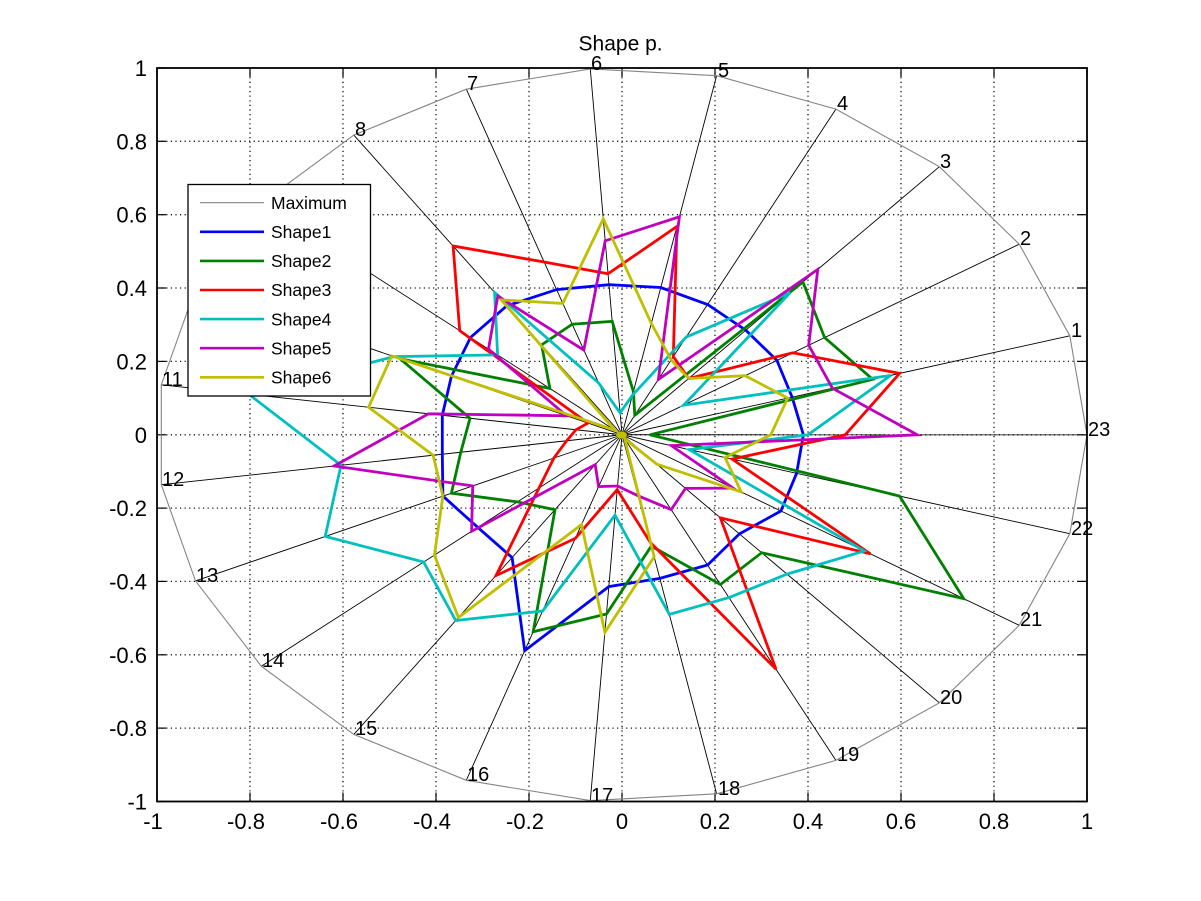 The width and height of the screenshot is (1201, 901). Describe the element at coordinates (951, 698) in the screenshot. I see `svg-text: 20` at that location.